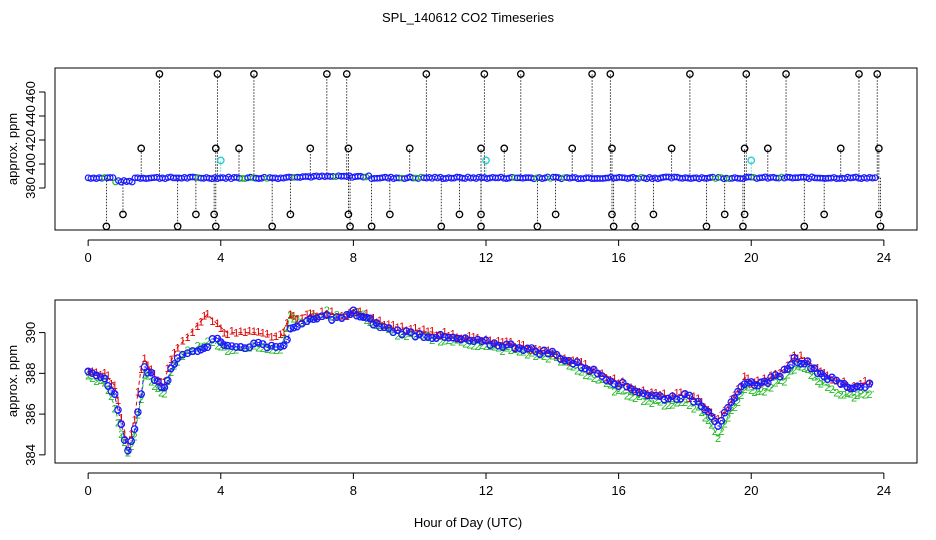 The image size is (936, 540). What do you see at coordinates (875, 178) in the screenshot?
I see `baseline-point` at bounding box center [875, 178].